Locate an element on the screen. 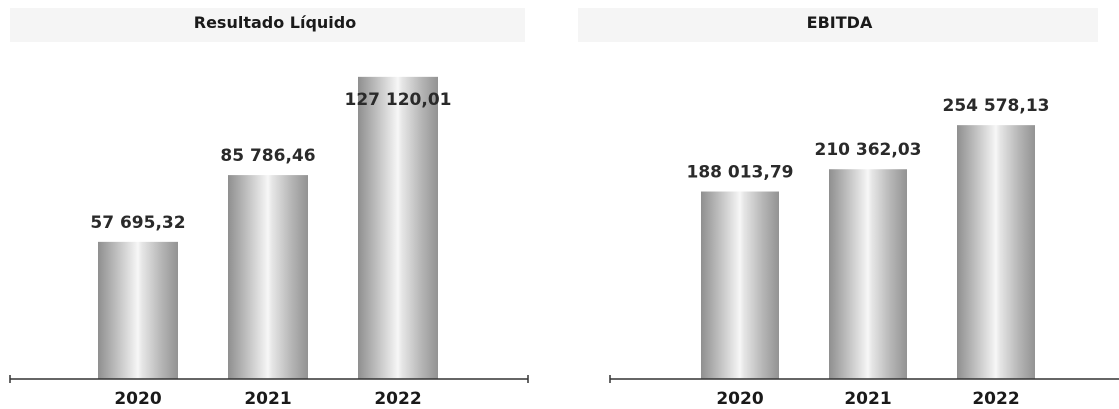 The width and height of the screenshot is (1119, 409). data-label-2020: 188 013,79 is located at coordinates (739, 173).